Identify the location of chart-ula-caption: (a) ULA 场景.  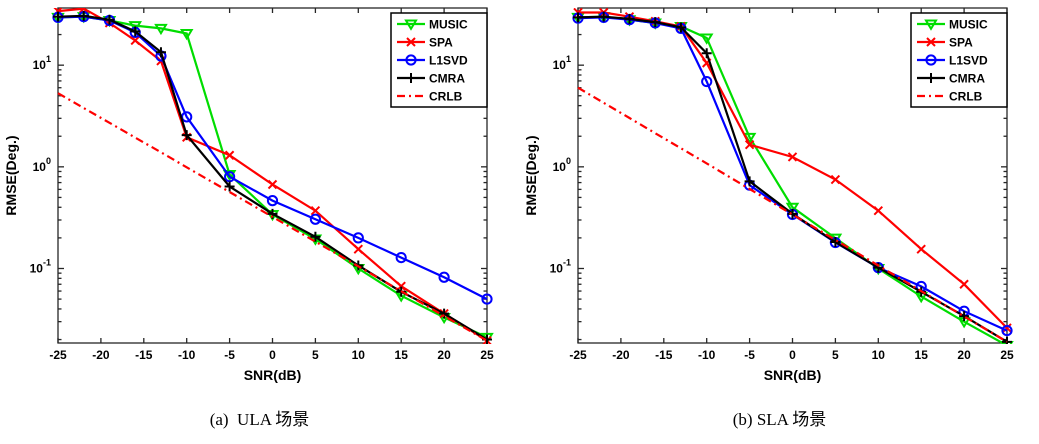
(259, 419).